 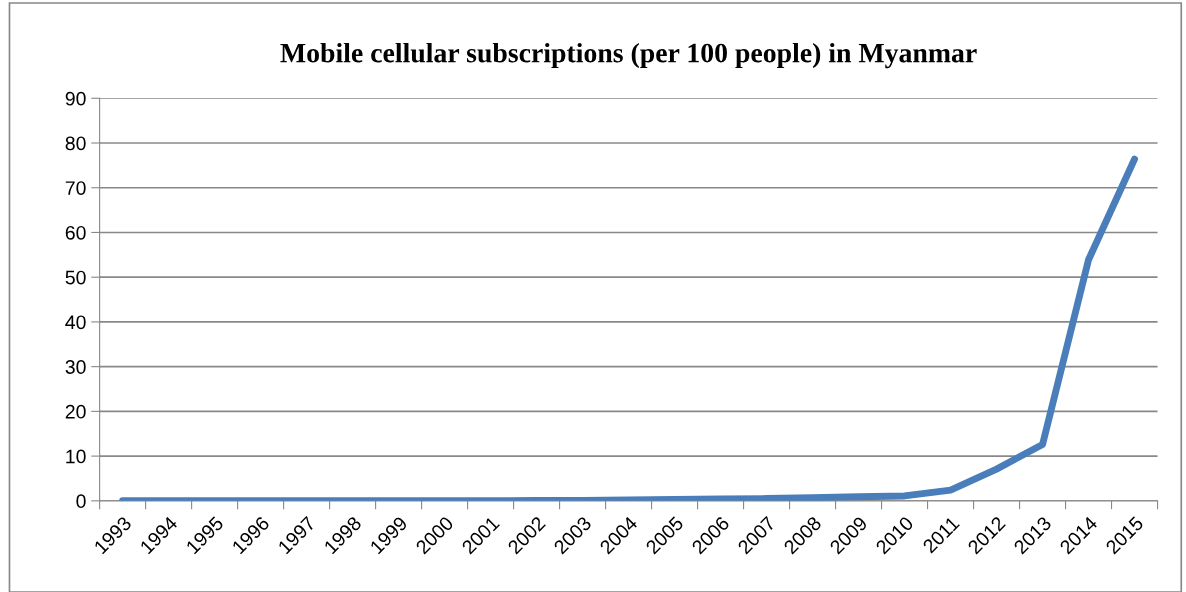 I want to click on y-tick-label: 20, so click(x=75, y=411).